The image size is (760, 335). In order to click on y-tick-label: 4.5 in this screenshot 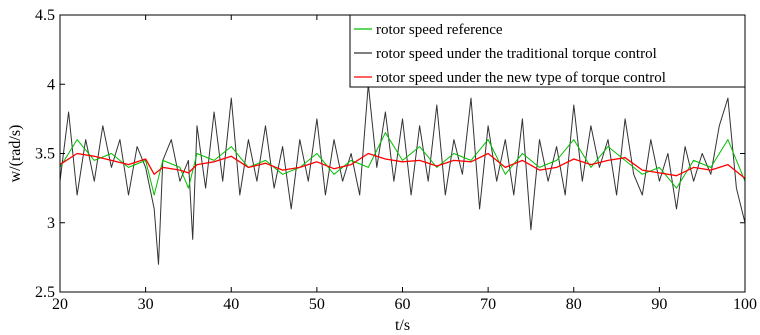, I will do `click(45, 15)`.